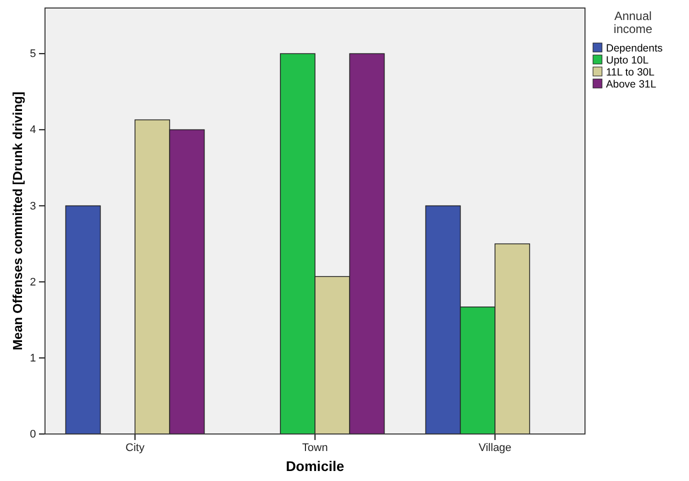  Describe the element at coordinates (83, 319) in the screenshot. I see `bar` at that location.